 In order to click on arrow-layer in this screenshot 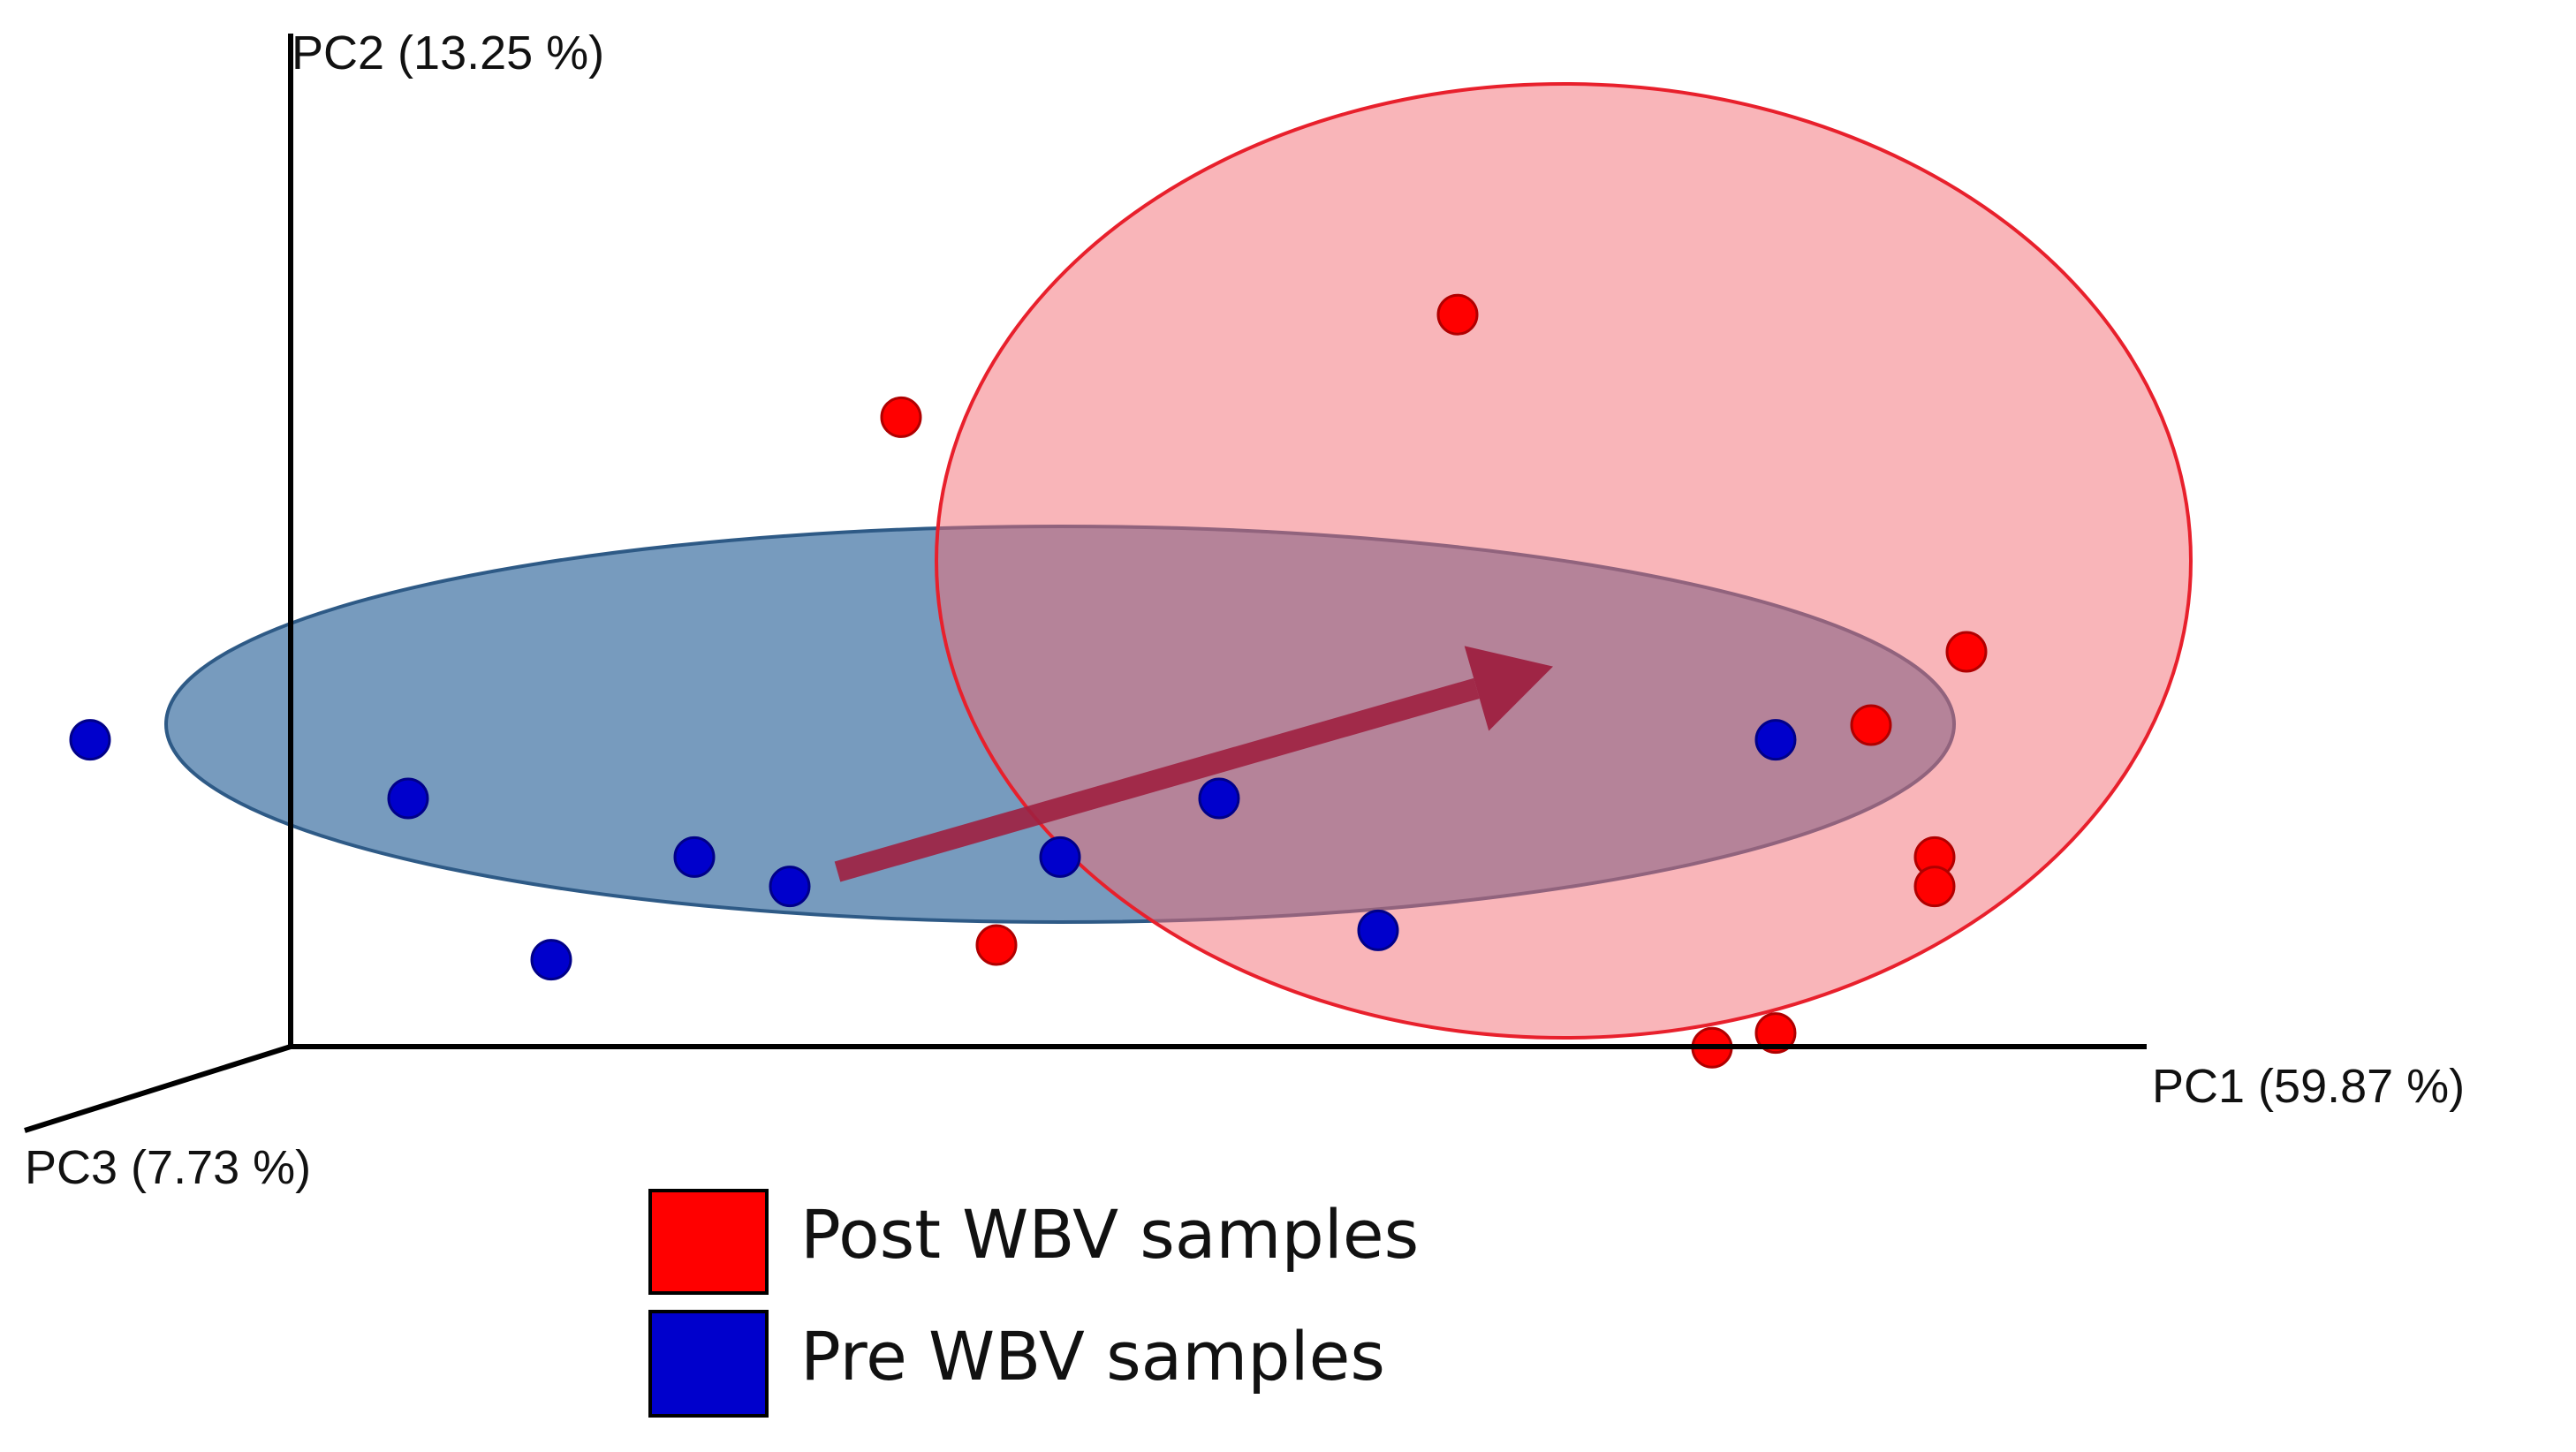, I will do `click(1193, 764)`.